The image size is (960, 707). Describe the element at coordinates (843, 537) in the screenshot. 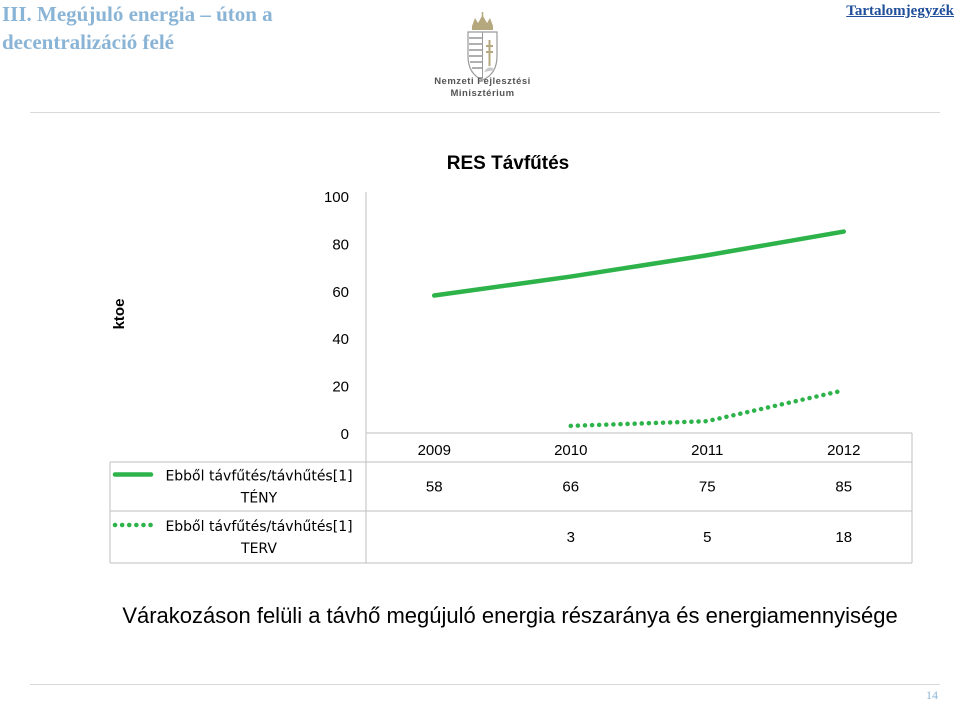

I see `table-cell-value: 18` at that location.